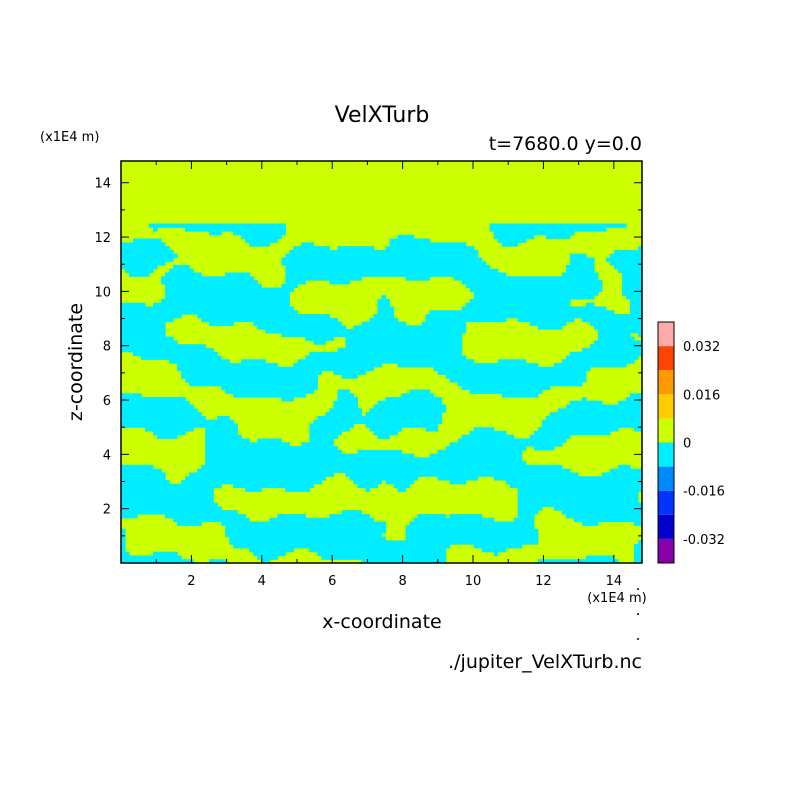 The image size is (804, 804). Describe the element at coordinates (473, 581) in the screenshot. I see `x-tick-label: 10` at that location.